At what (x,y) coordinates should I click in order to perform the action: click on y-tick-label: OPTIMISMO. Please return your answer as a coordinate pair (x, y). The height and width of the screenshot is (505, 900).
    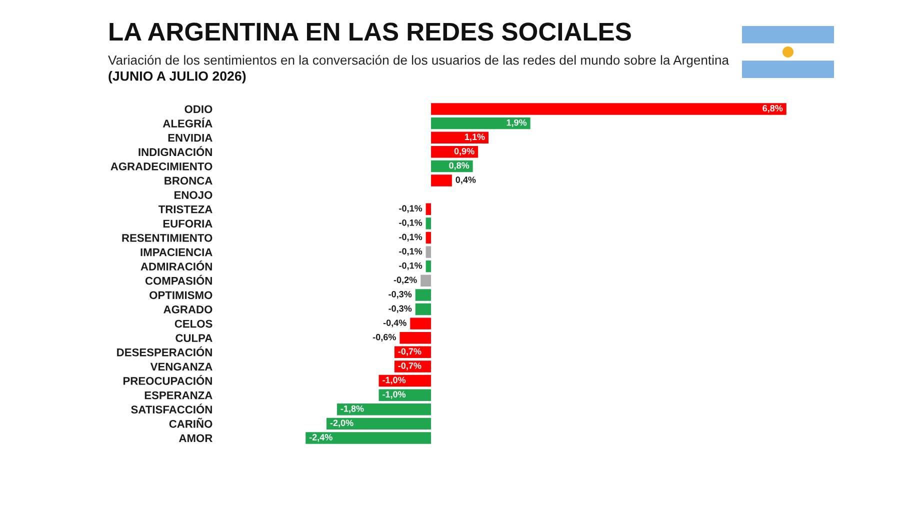
    Looking at the image, I should click on (181, 295).